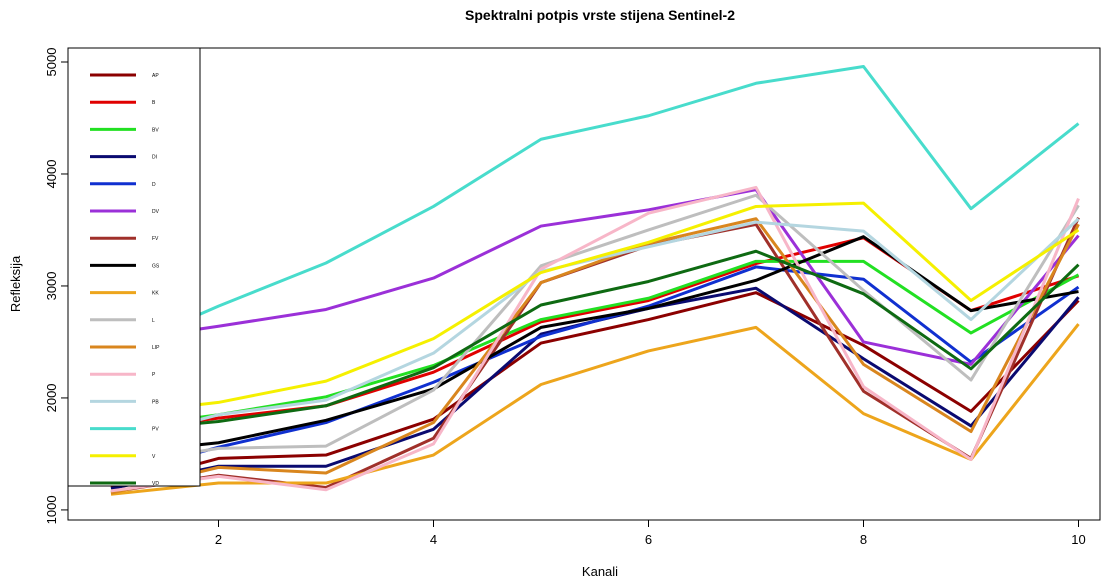 This screenshot has width=1112, height=584. What do you see at coordinates (156, 212) in the screenshot?
I see `legend-label: DV` at bounding box center [156, 212].